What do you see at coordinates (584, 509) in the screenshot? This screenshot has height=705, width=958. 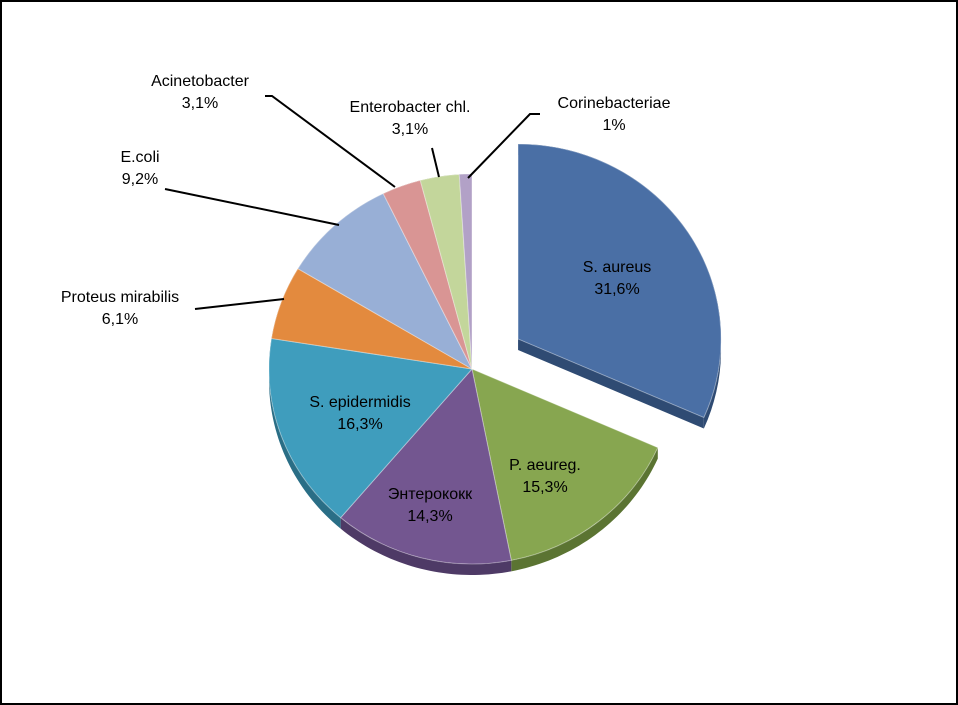 I see `pie-slice-side-p-aeureg` at bounding box center [584, 509].